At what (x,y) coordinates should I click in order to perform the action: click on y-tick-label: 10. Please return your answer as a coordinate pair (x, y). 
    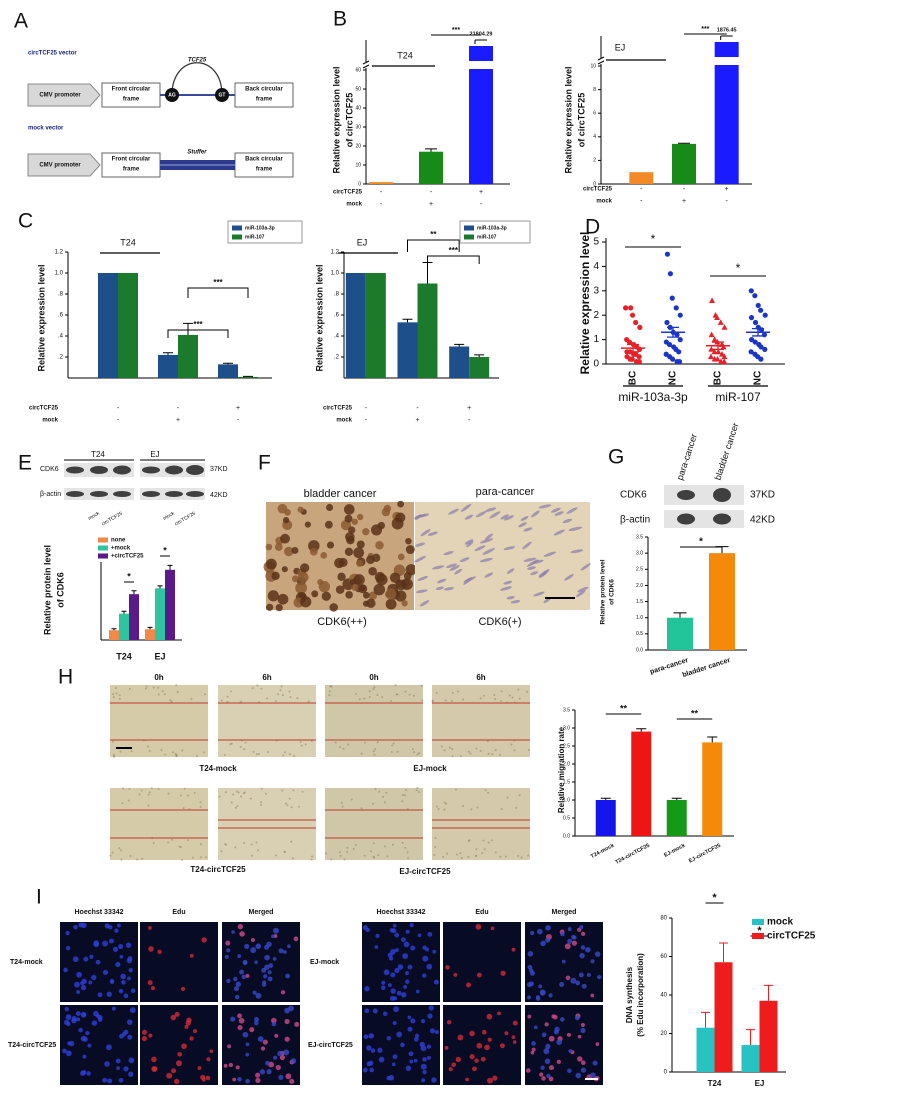
    Looking at the image, I should click on (358, 165).